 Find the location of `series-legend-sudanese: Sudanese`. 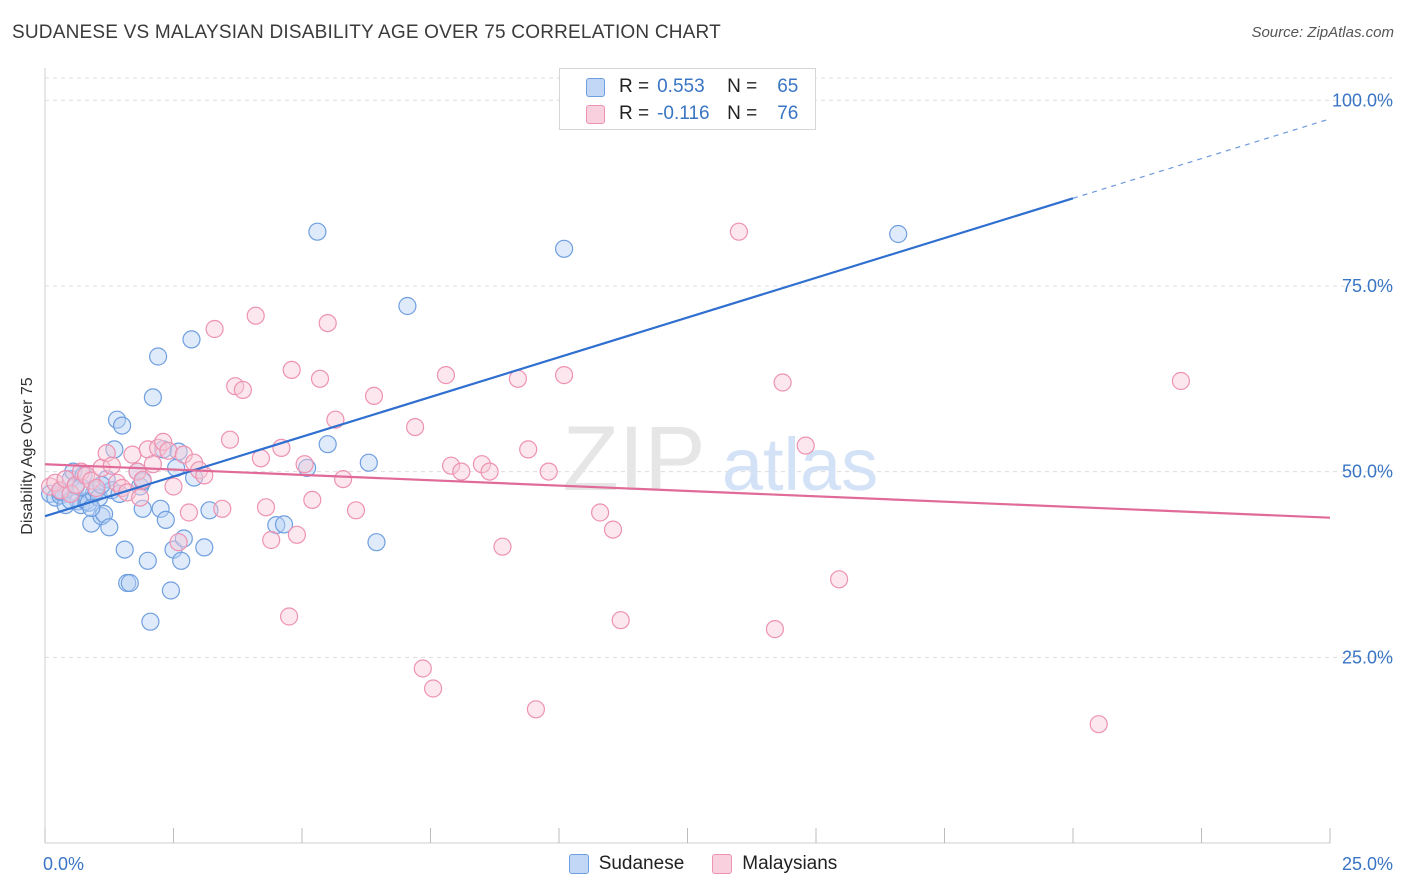

series-legend-sudanese: Sudanese is located at coordinates (626, 864).